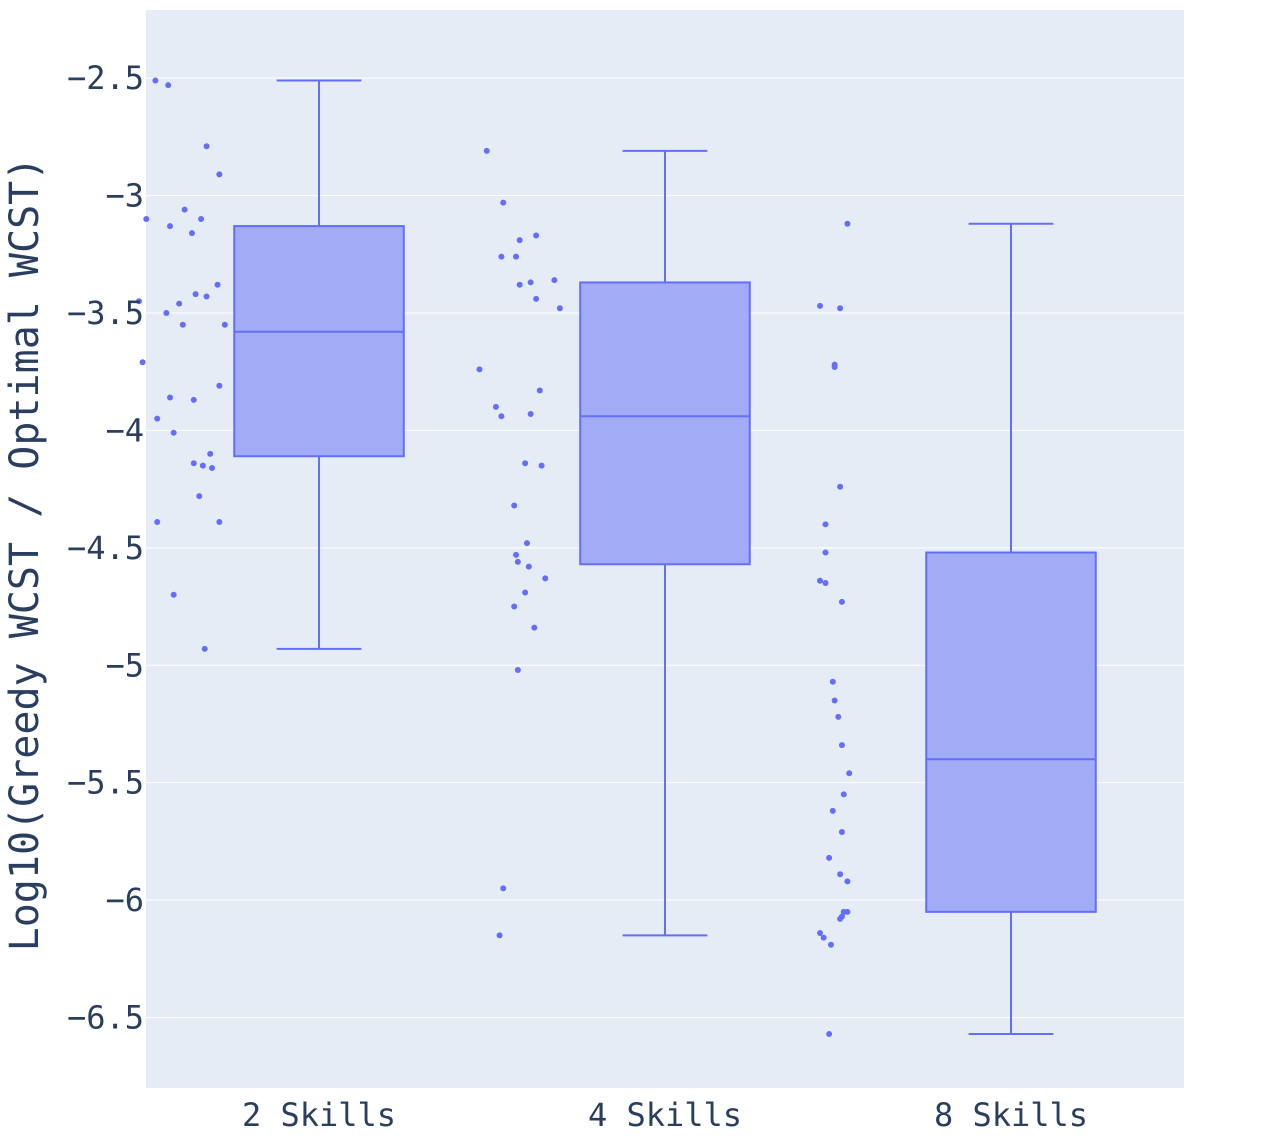 The height and width of the screenshot is (1140, 1264). I want to click on x-tick-label: 8 Skills, so click(1011, 1115).